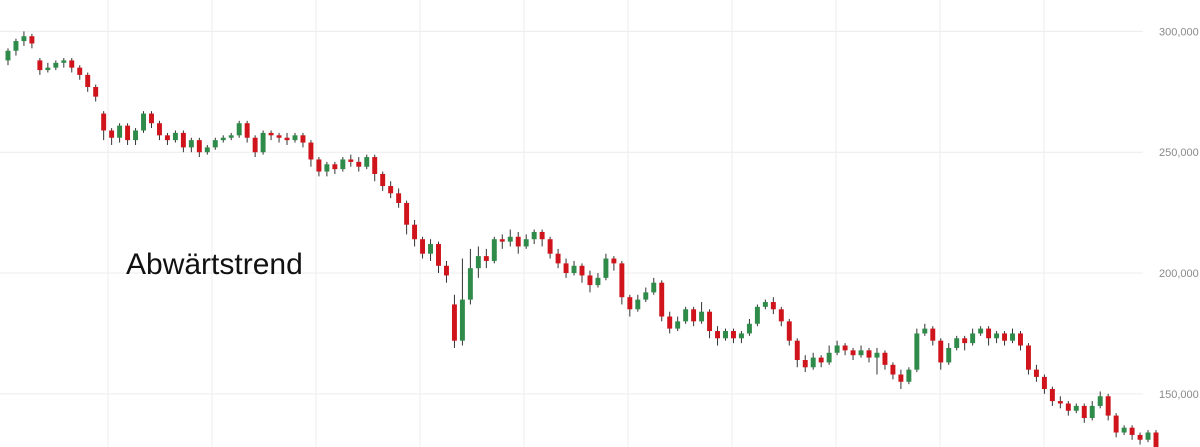 The image size is (1200, 447). I want to click on y-tick-label: 200,000, so click(1179, 274).